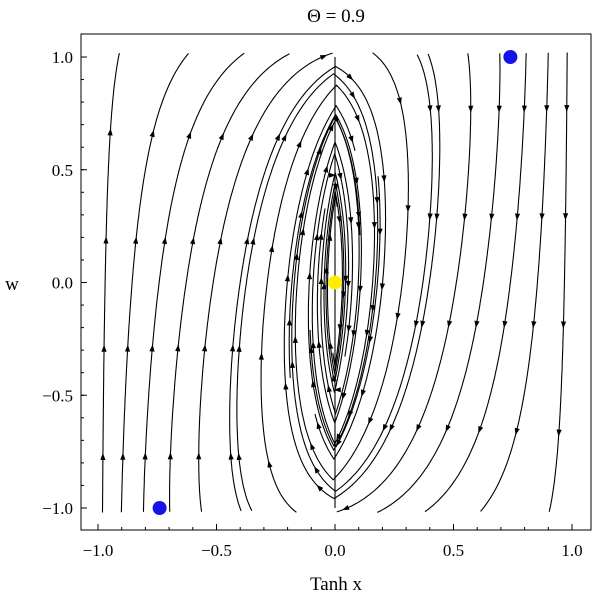  I want to click on y-tick-label: −1.0, so click(57, 508).